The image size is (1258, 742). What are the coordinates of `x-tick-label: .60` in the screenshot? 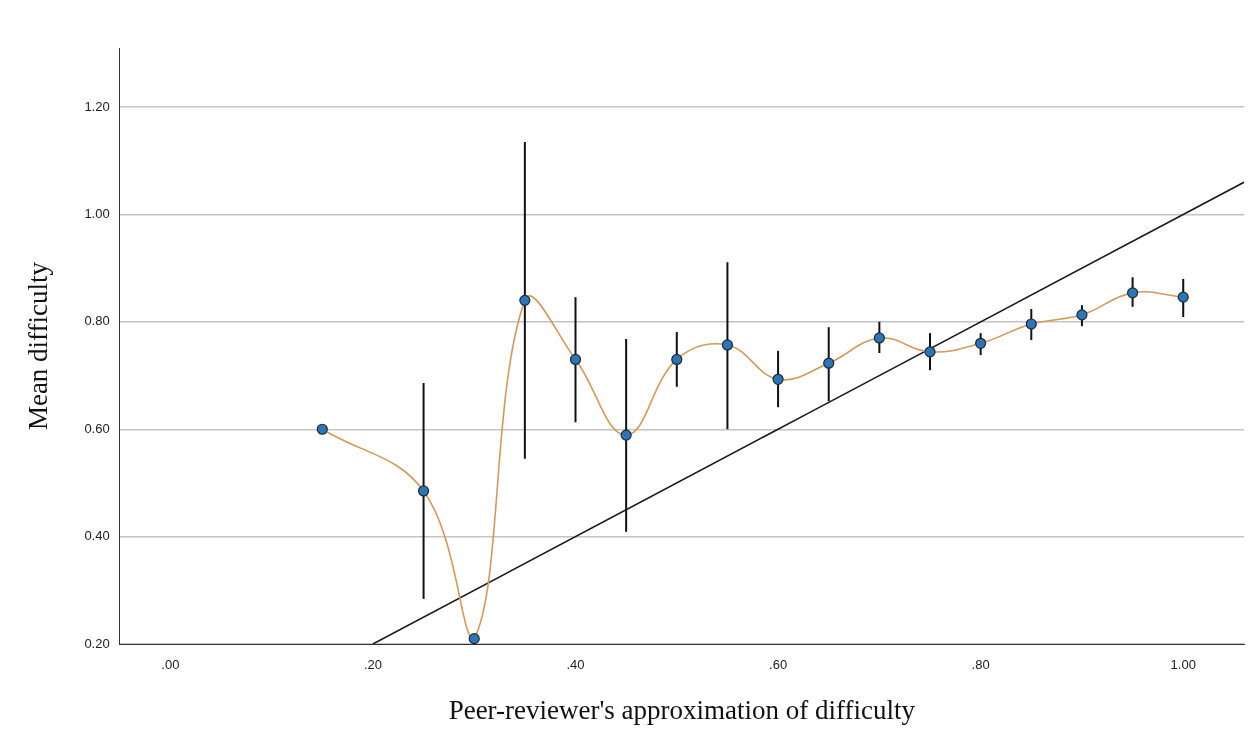 It's located at (778, 665).